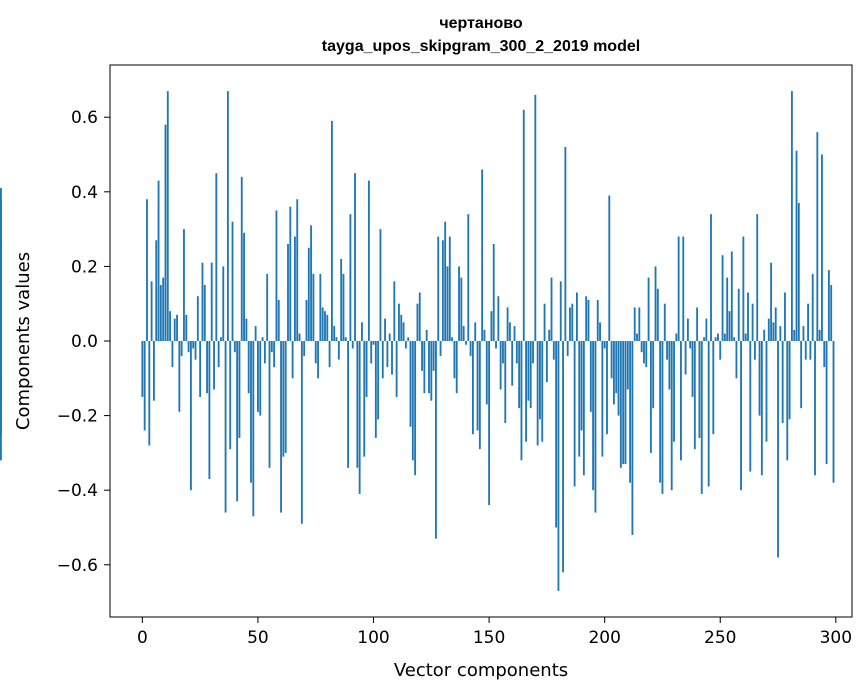  I want to click on x-tick-label: 200, so click(604, 638).